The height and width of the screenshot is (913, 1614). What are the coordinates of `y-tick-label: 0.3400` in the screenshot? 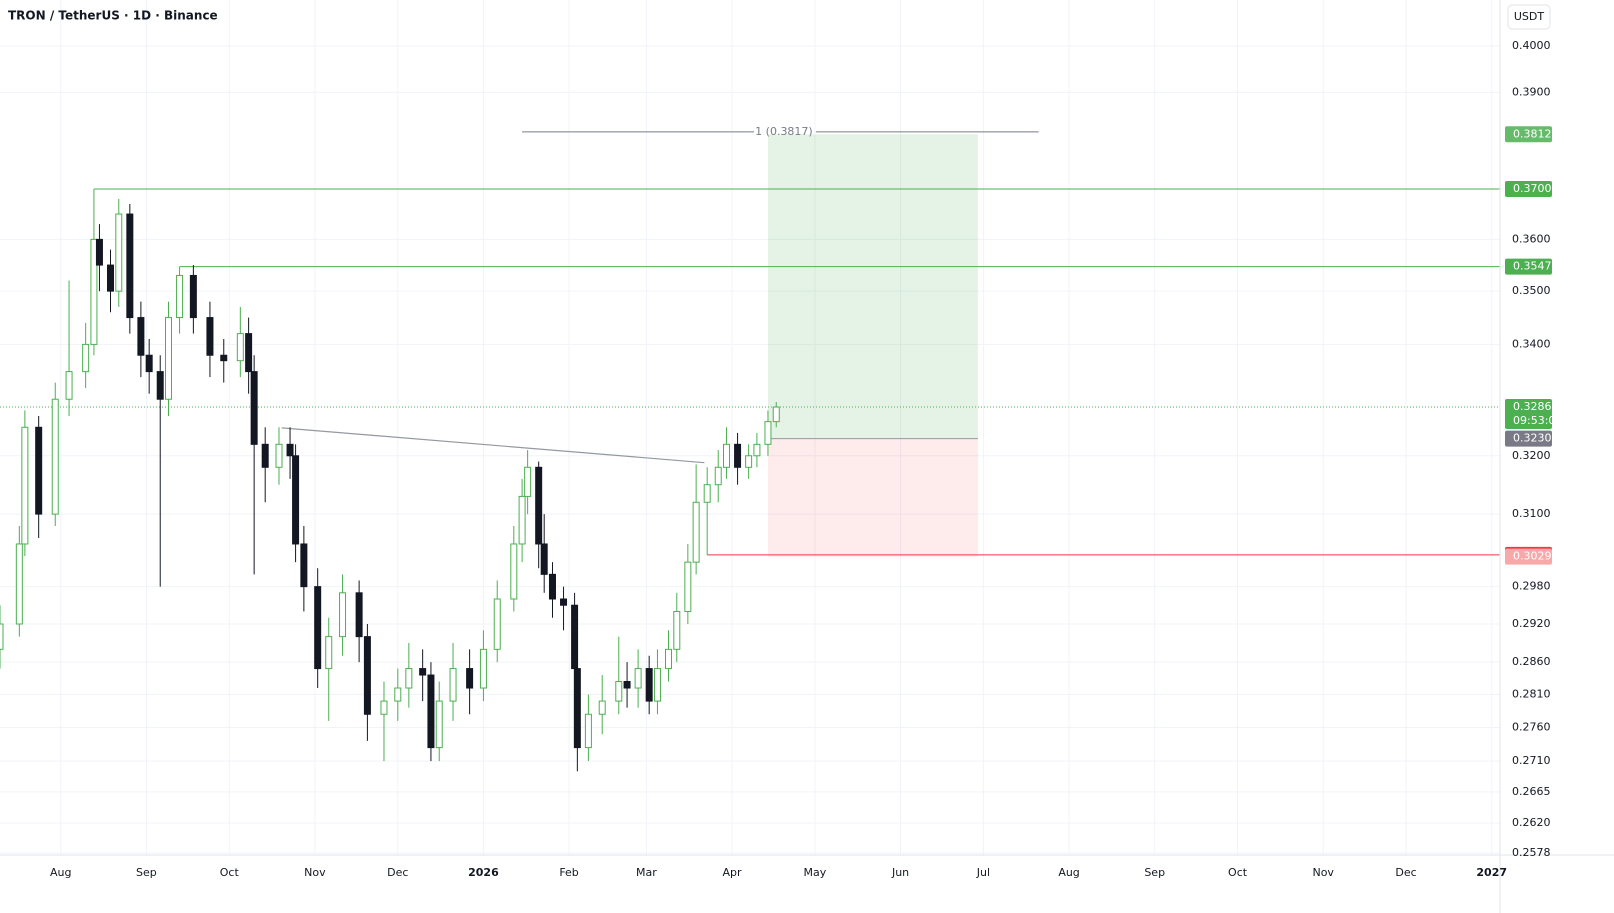 It's located at (1531, 343).